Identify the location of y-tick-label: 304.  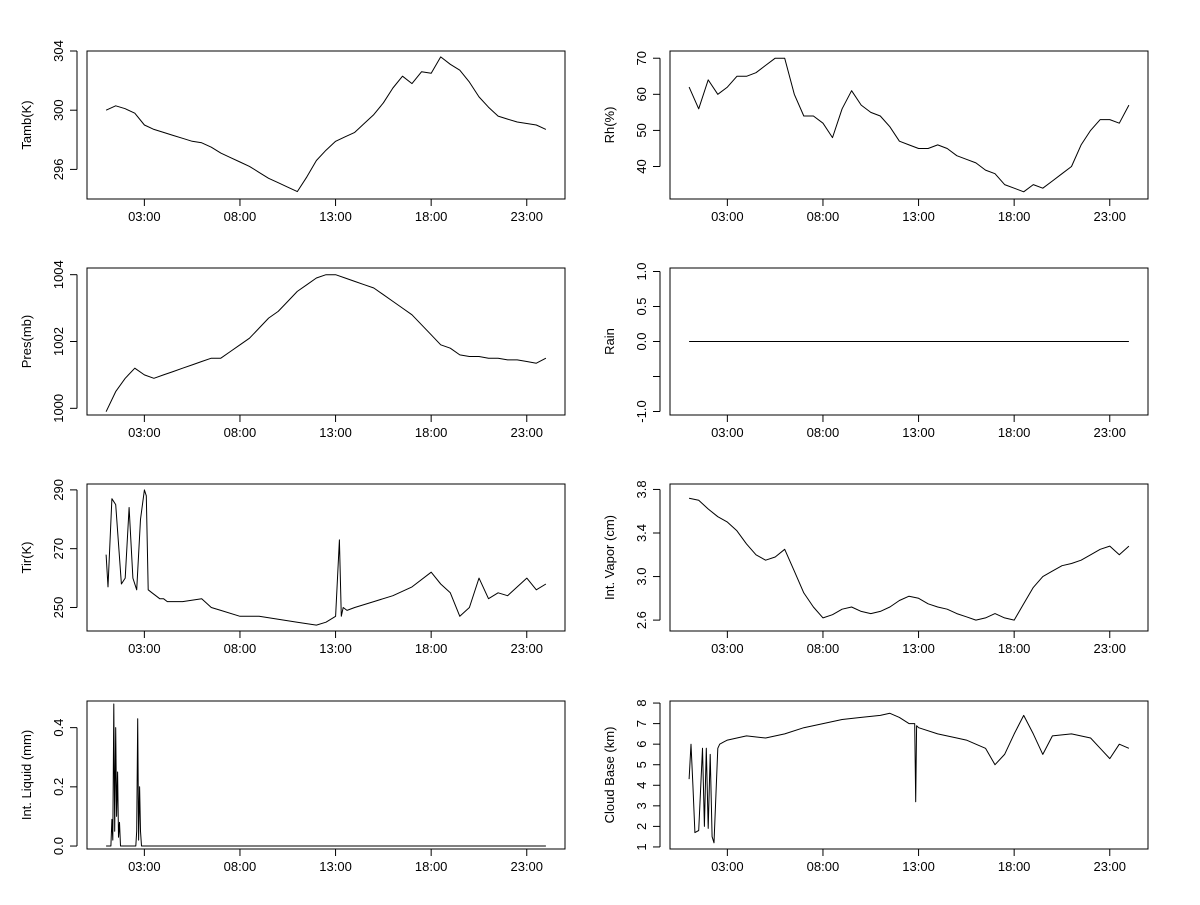
(58, 51).